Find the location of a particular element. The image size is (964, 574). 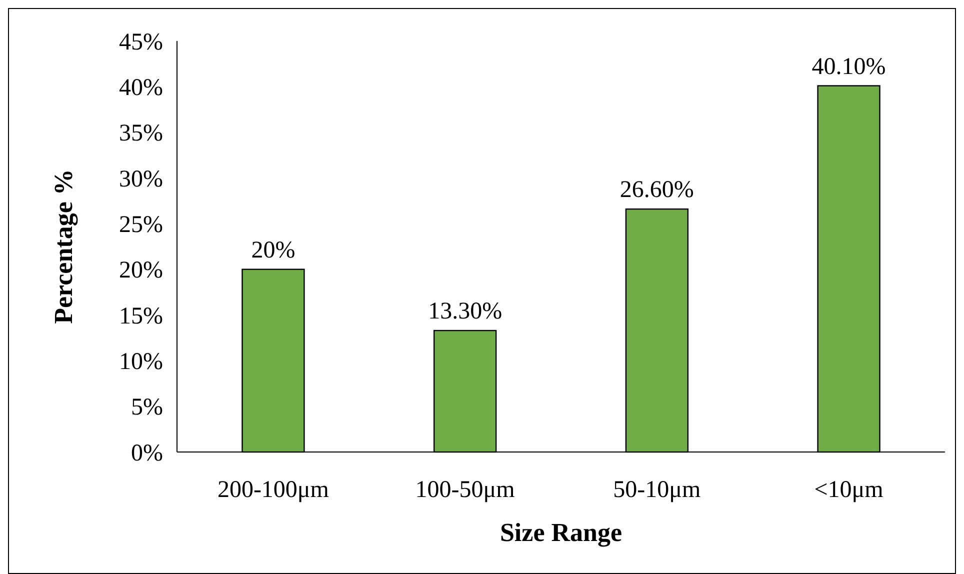

x-tick-label: <10μm is located at coordinates (849, 490).